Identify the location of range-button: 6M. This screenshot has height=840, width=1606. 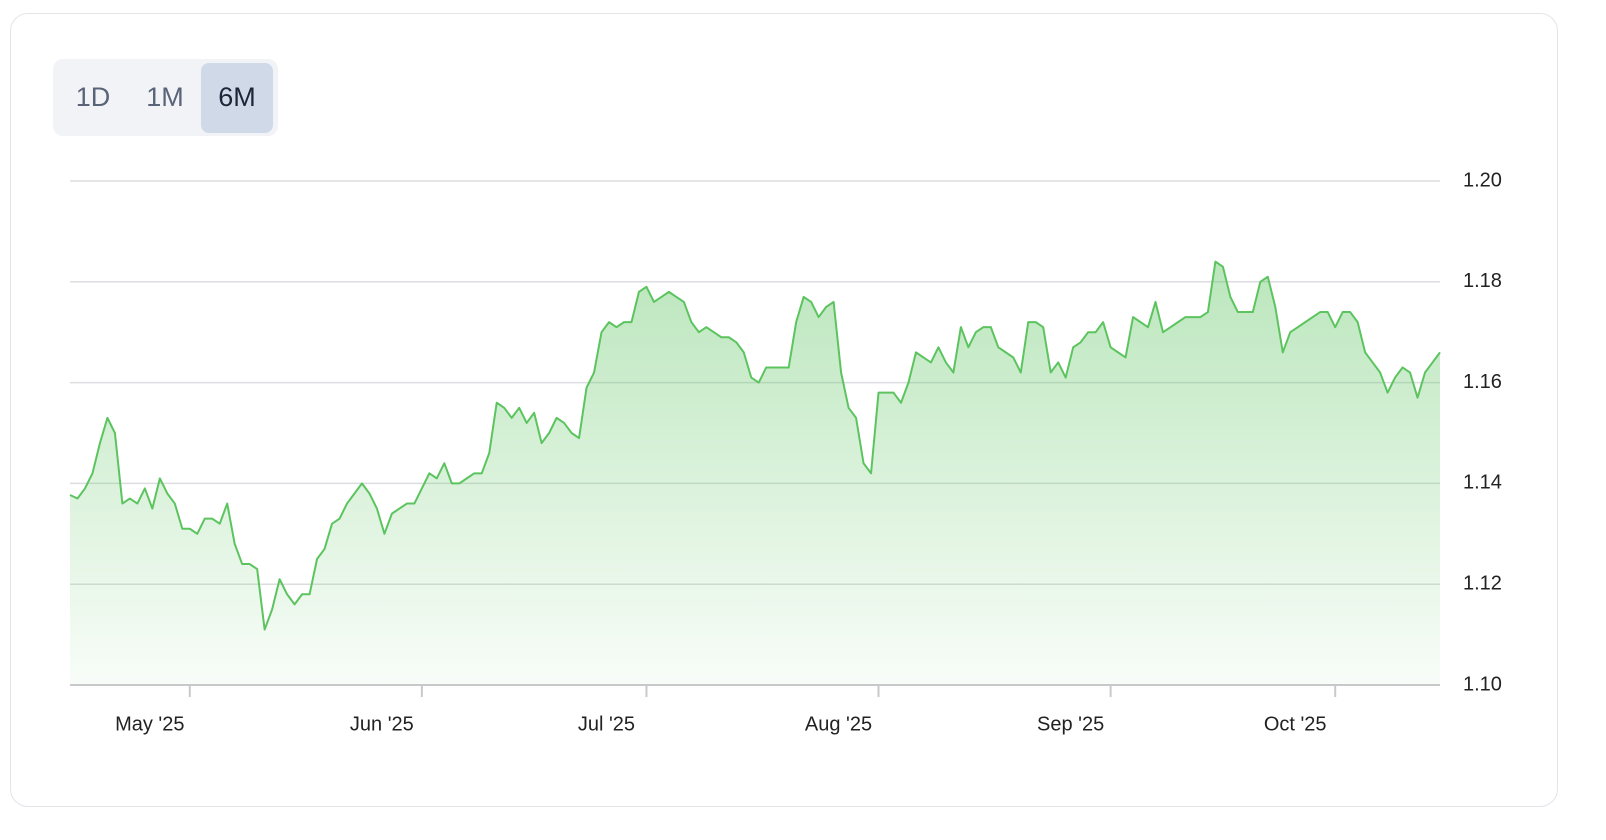
(237, 97).